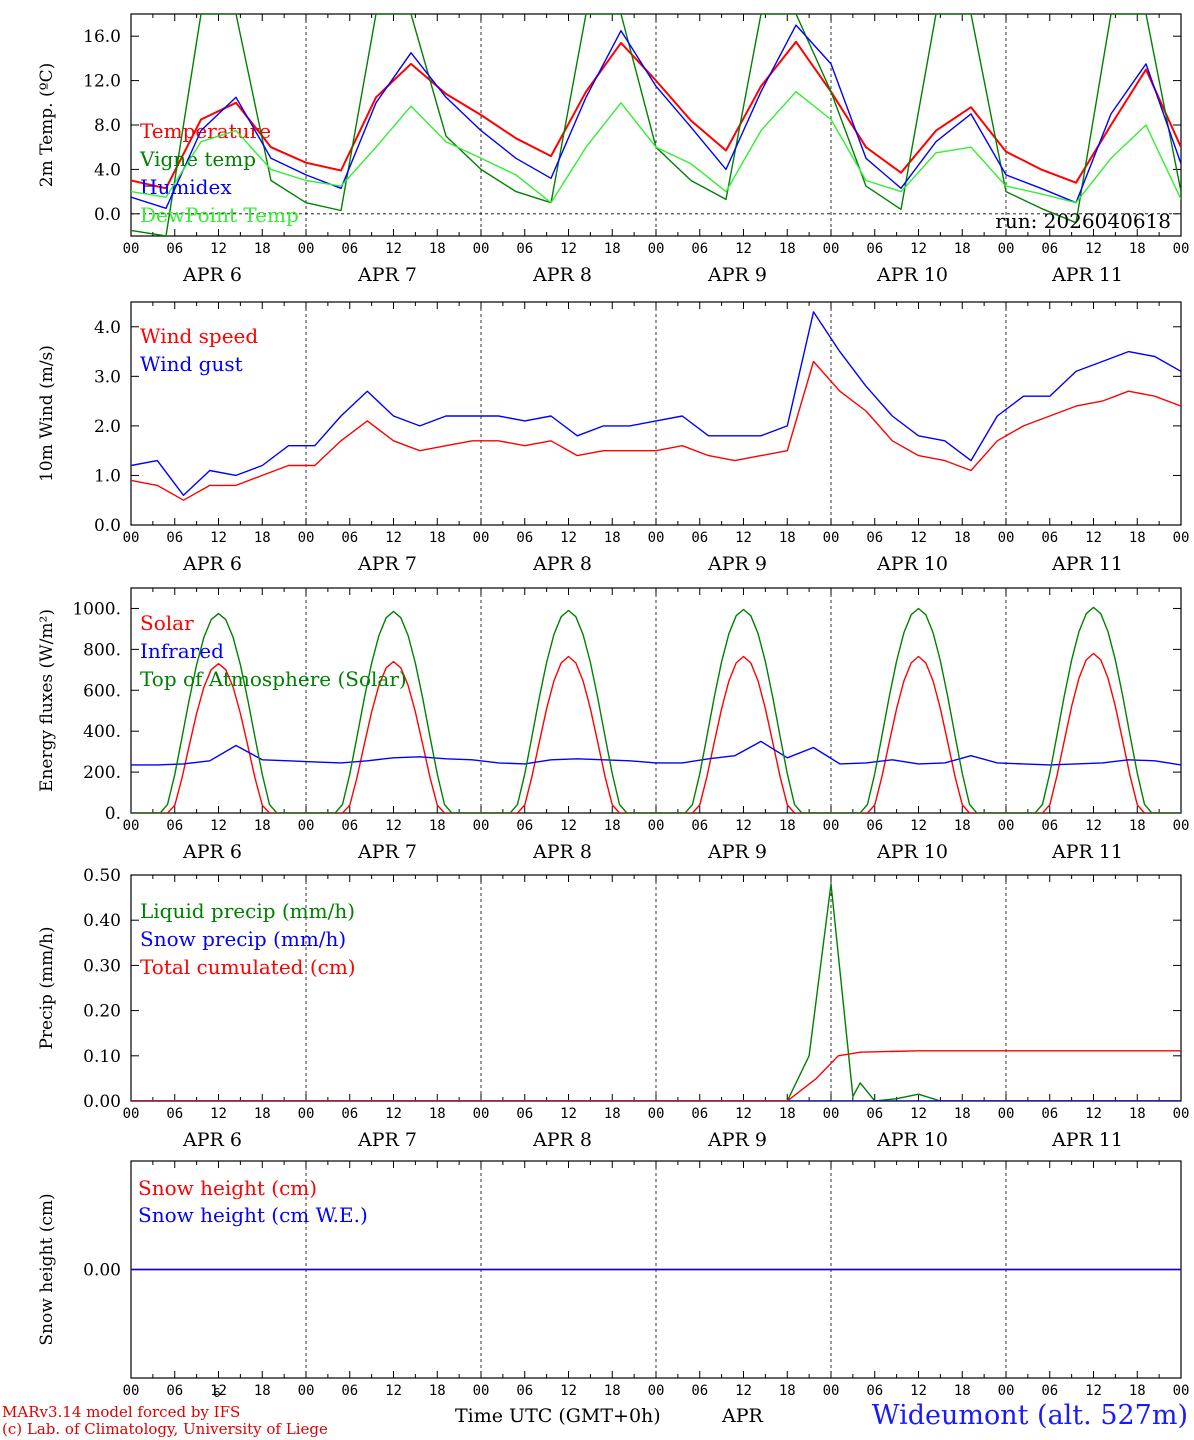 This screenshot has height=1440, width=1194. I want to click on legend-entry: DewPoint Temp, so click(219, 215).